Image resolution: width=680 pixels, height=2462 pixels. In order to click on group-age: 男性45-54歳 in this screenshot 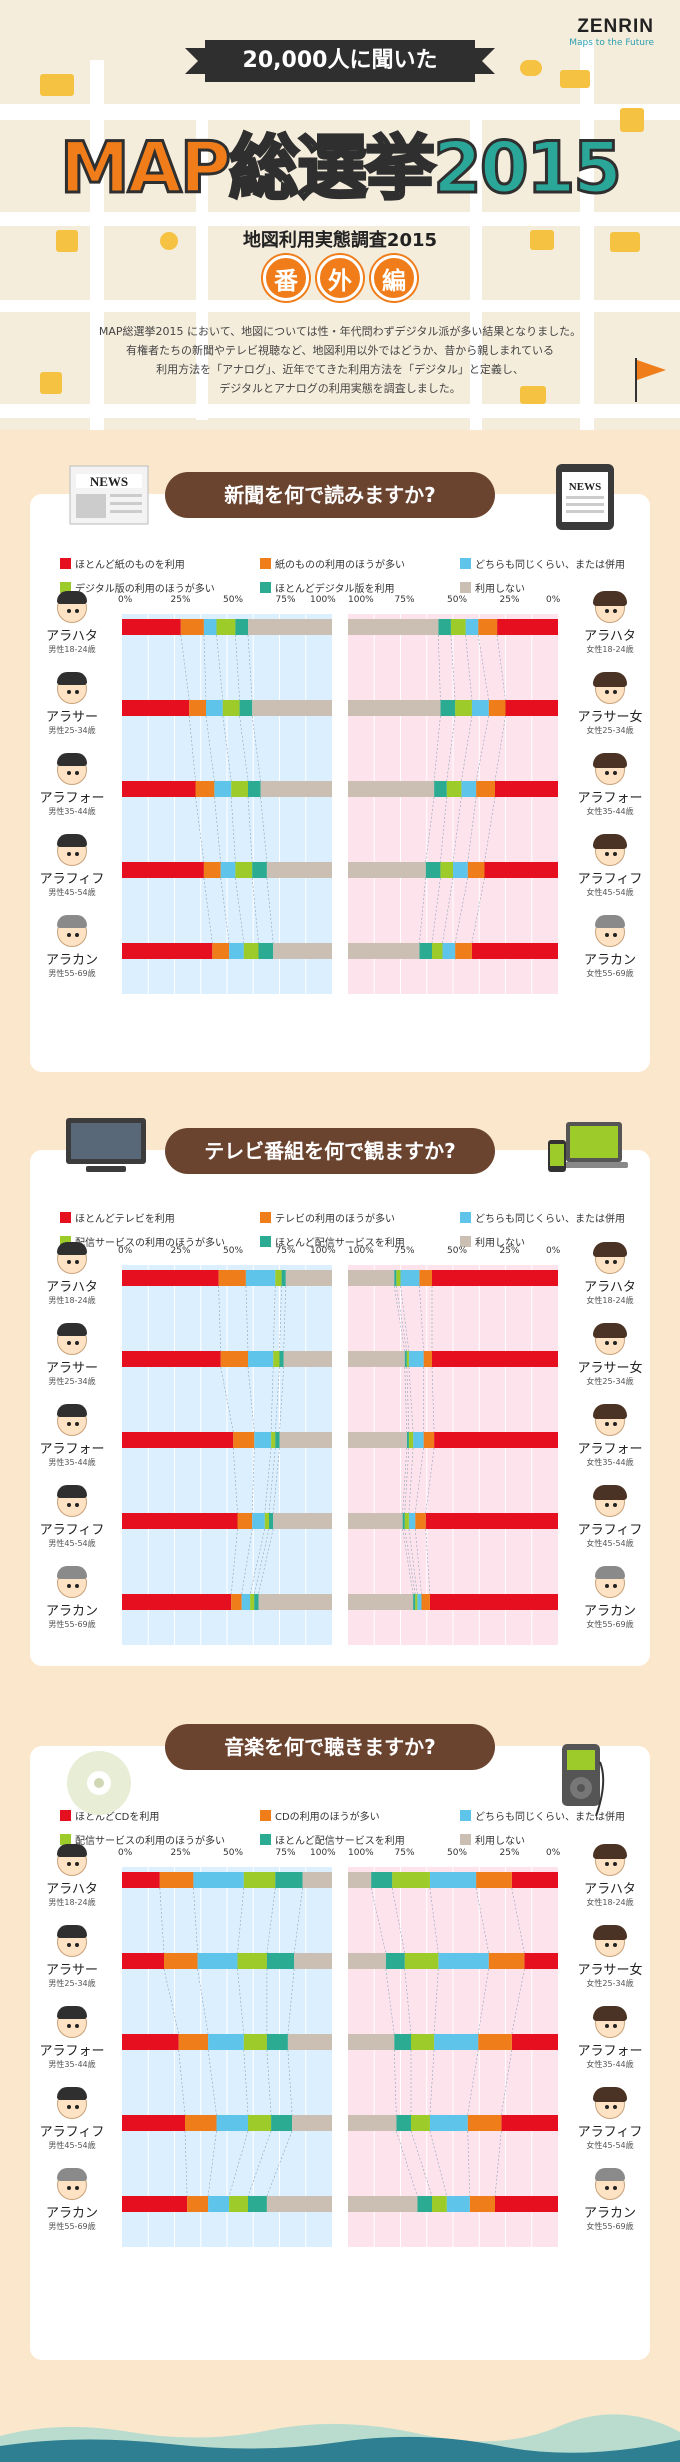, I will do `click(72, 892)`.